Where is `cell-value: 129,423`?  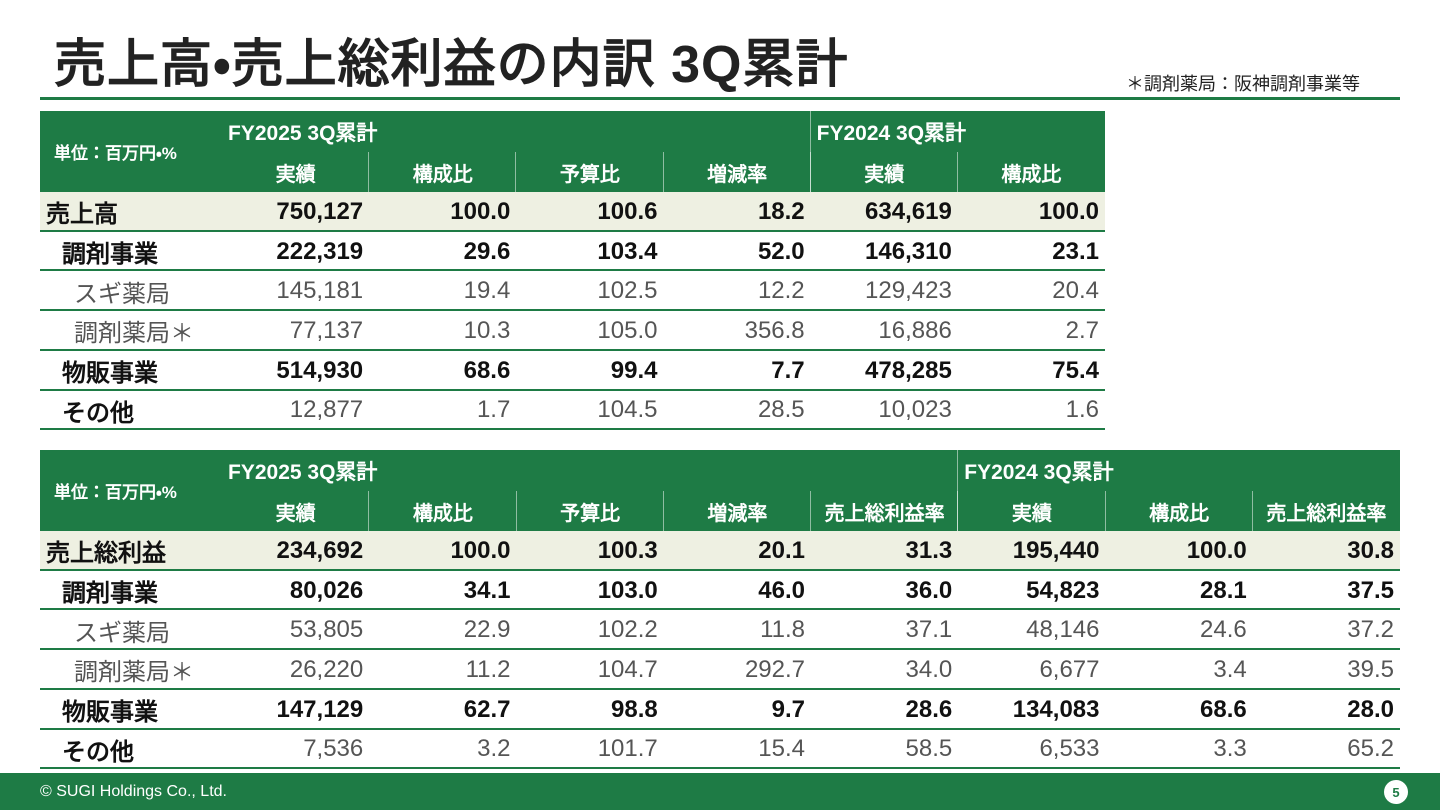
cell-value: 129,423 is located at coordinates (908, 291).